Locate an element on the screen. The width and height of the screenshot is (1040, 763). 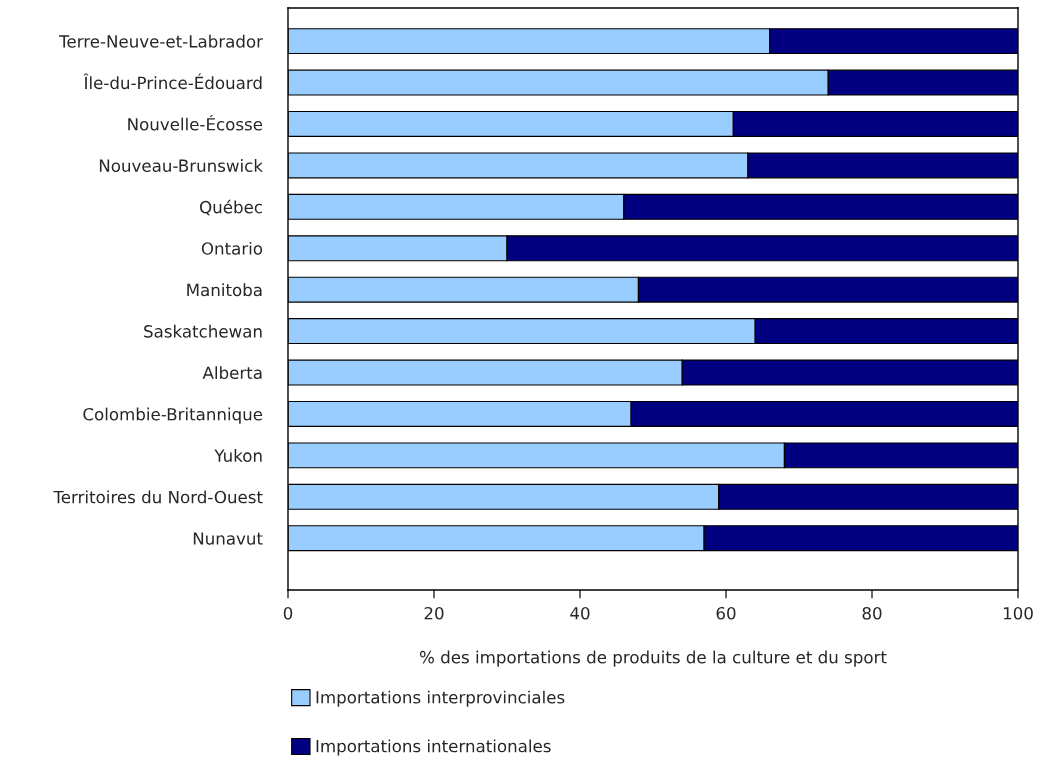
x-tick-label: 20 is located at coordinates (434, 613).